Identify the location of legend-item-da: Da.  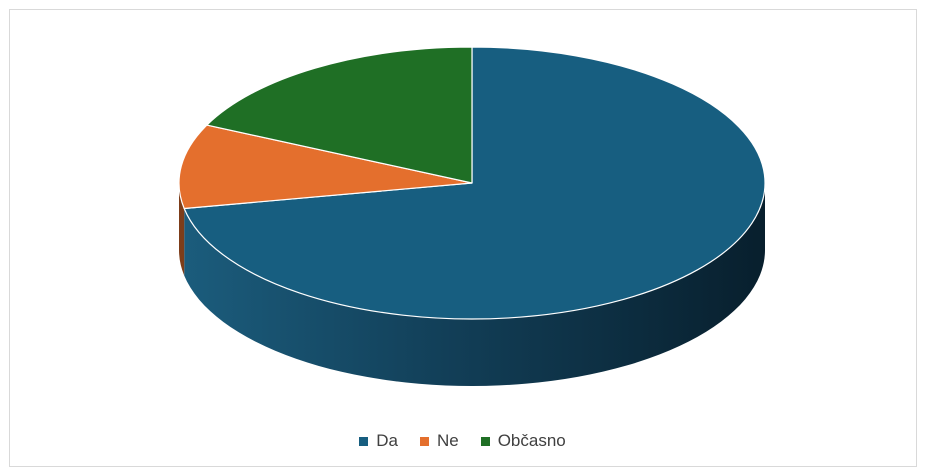
(378, 441).